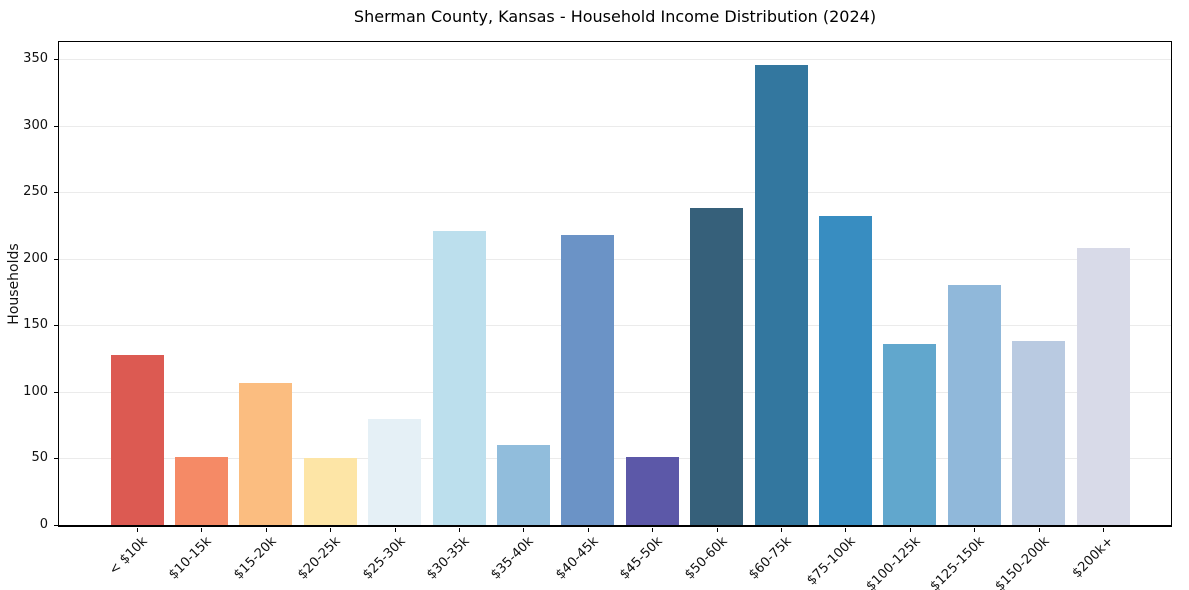 Image resolution: width=1189 pixels, height=590 pixels. Describe the element at coordinates (770, 558) in the screenshot. I see `x-tick-label: $60-75k` at that location.